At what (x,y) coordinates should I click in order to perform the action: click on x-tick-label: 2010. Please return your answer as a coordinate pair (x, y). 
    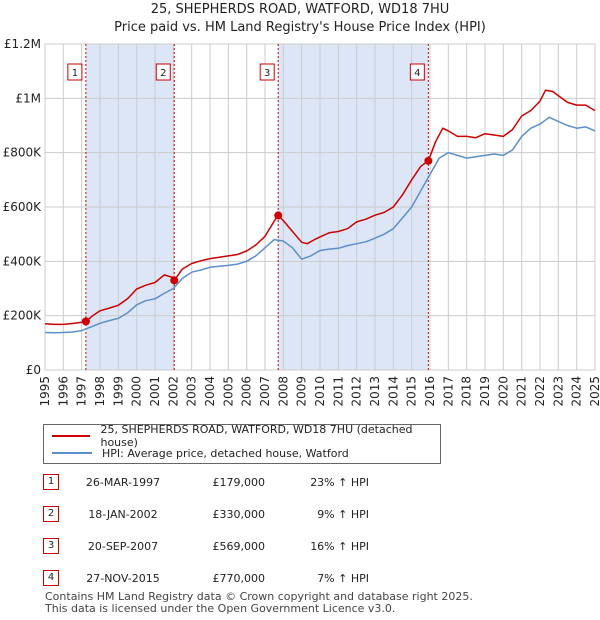
    Looking at the image, I should click on (320, 391).